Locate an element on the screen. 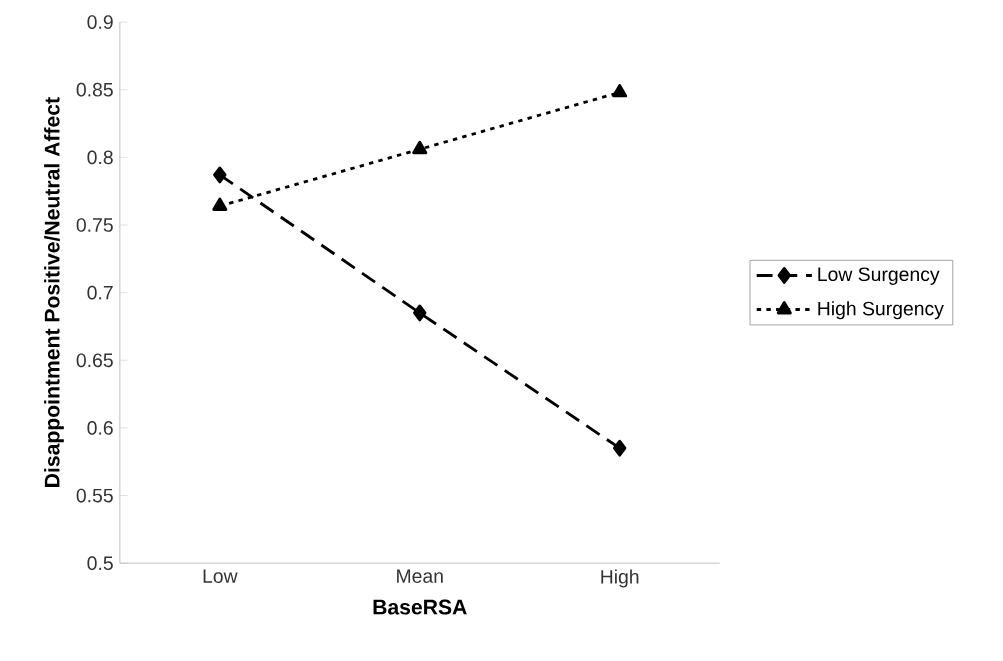 This screenshot has height=661, width=1003. x-tick-label: High is located at coordinates (620, 578).